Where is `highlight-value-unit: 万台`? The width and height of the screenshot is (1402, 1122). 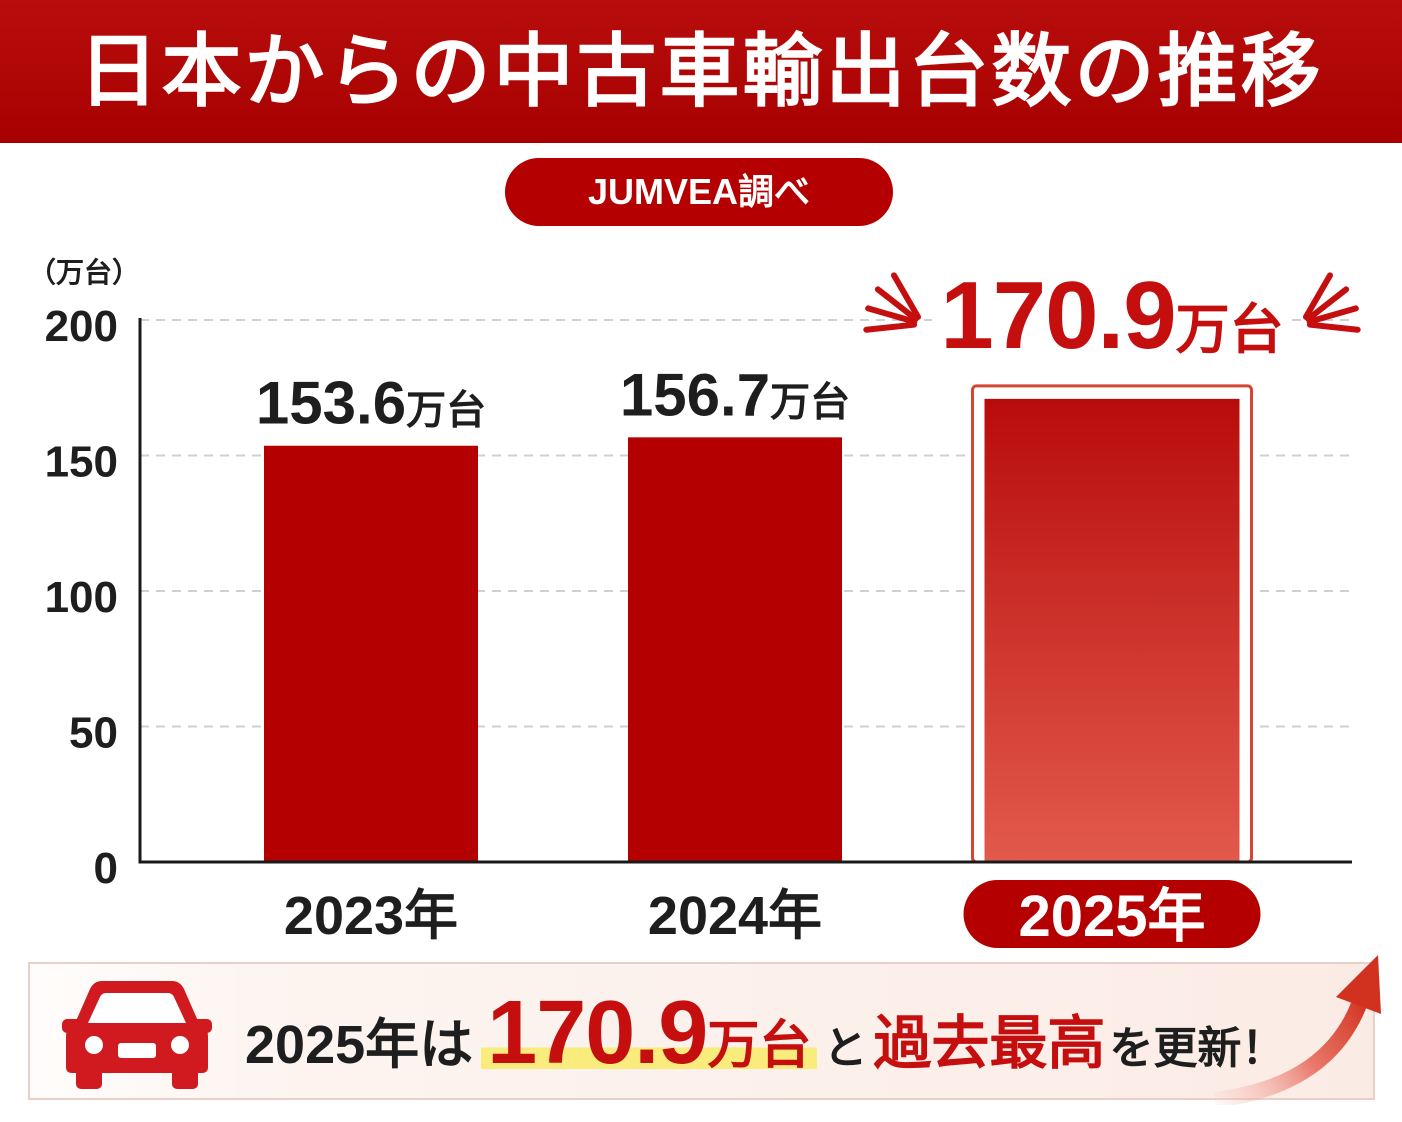
highlight-value-unit: 万台 is located at coordinates (1230, 330).